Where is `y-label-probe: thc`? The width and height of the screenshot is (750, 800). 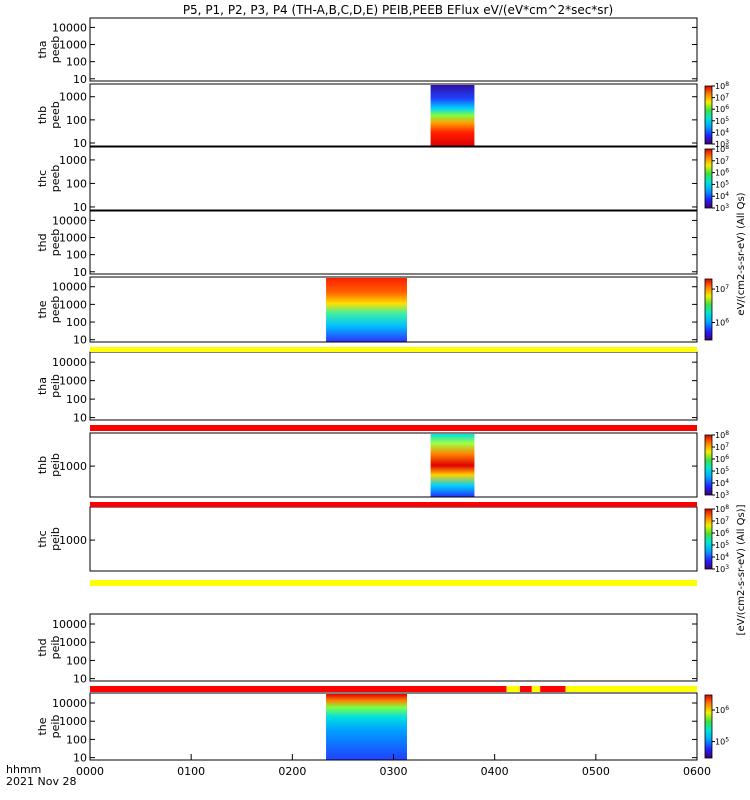 y-label-probe: thc is located at coordinates (42, 178).